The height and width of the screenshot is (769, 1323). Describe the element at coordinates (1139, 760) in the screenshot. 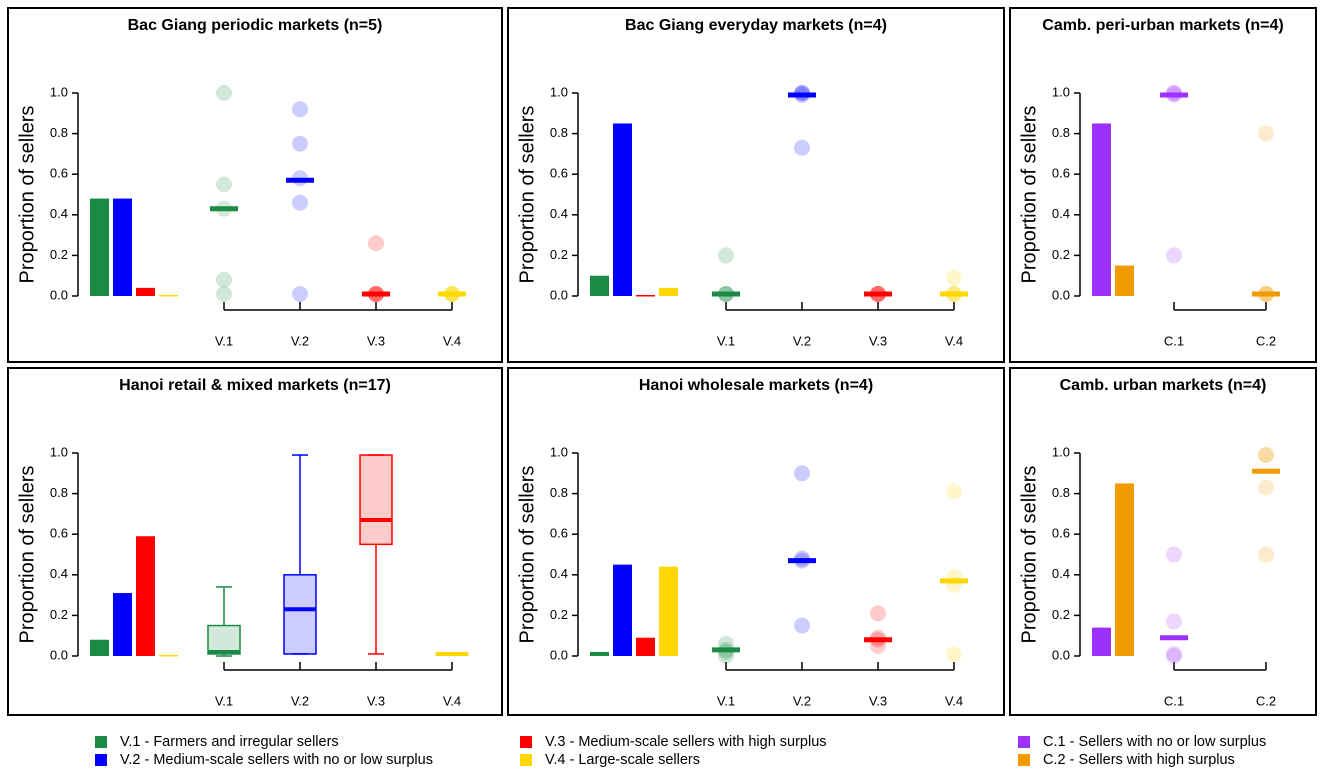

I see `legend-label: C.2 - Sellers with high surplus` at that location.